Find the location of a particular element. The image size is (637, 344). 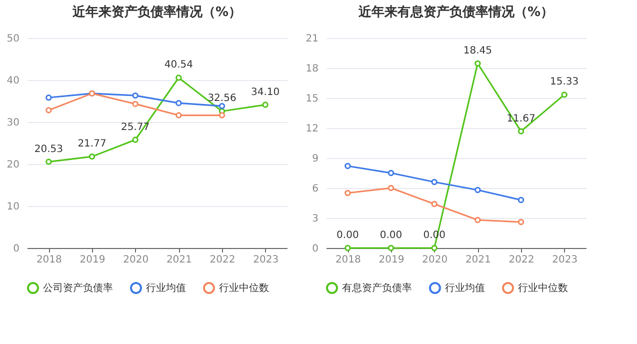

chart-title: 近年来资产负债率情况（%） is located at coordinates (156, 12).